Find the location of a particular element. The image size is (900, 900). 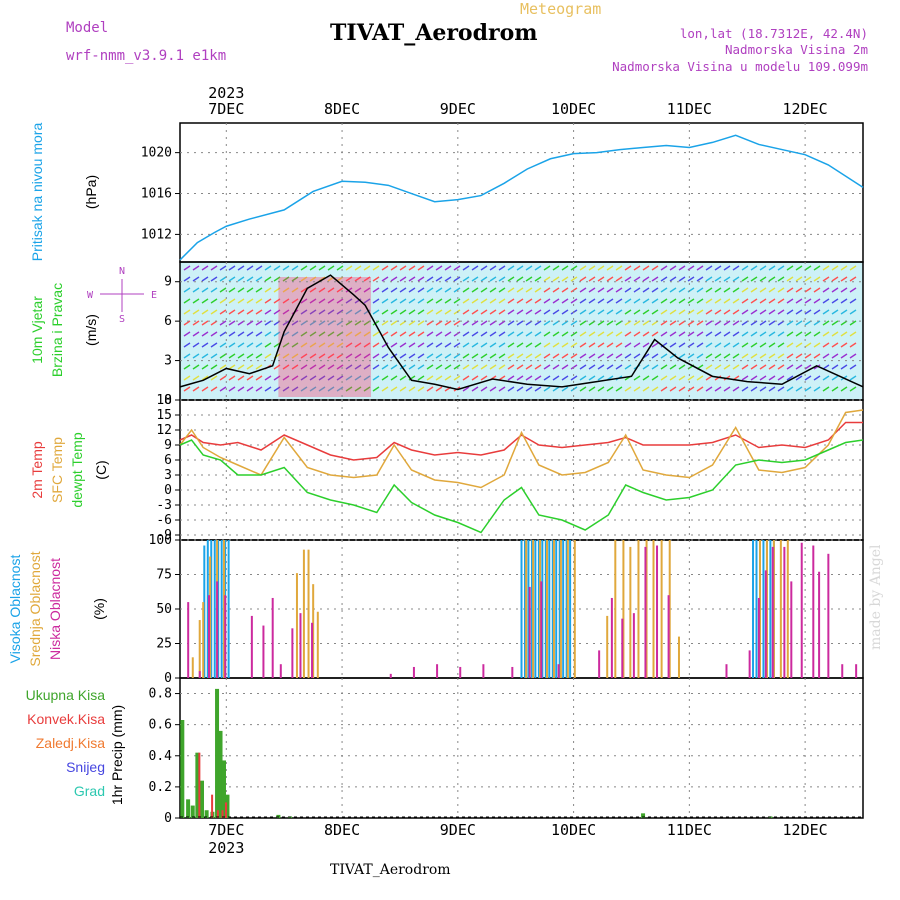

legend-total-precip: Ukupna Kisa is located at coordinates (66, 695).